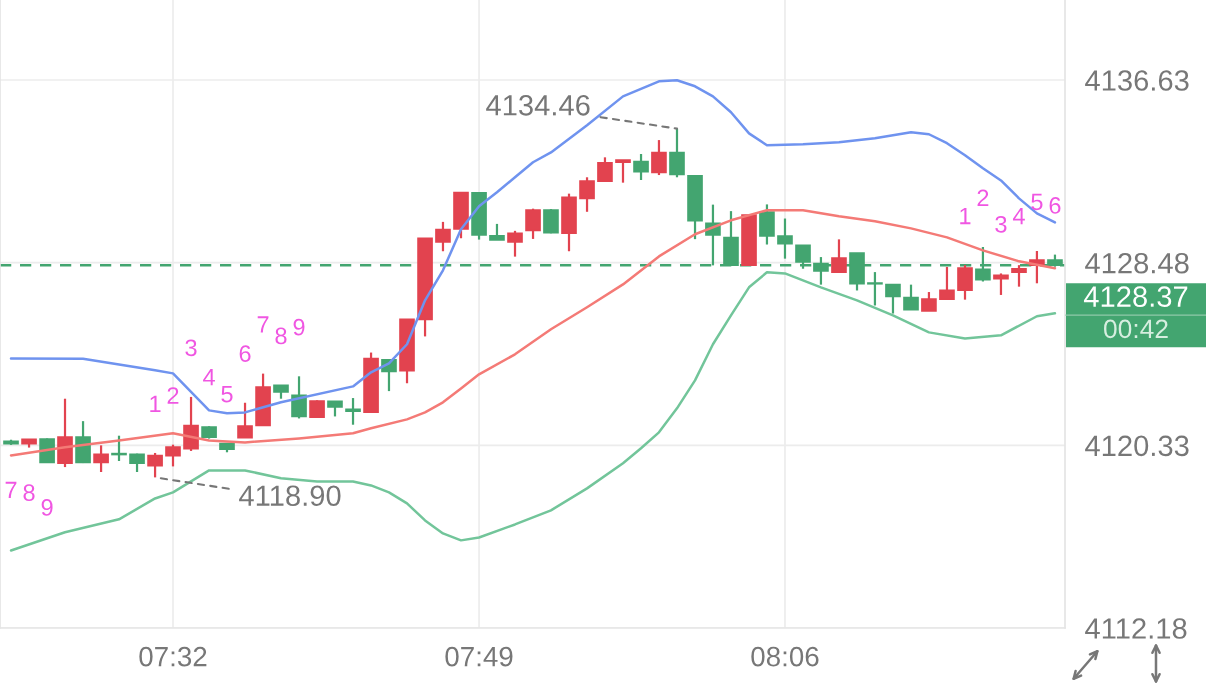 This screenshot has height=695, width=1206. Describe the element at coordinates (1136, 329) in the screenshot. I see `text: 00:42` at that location.